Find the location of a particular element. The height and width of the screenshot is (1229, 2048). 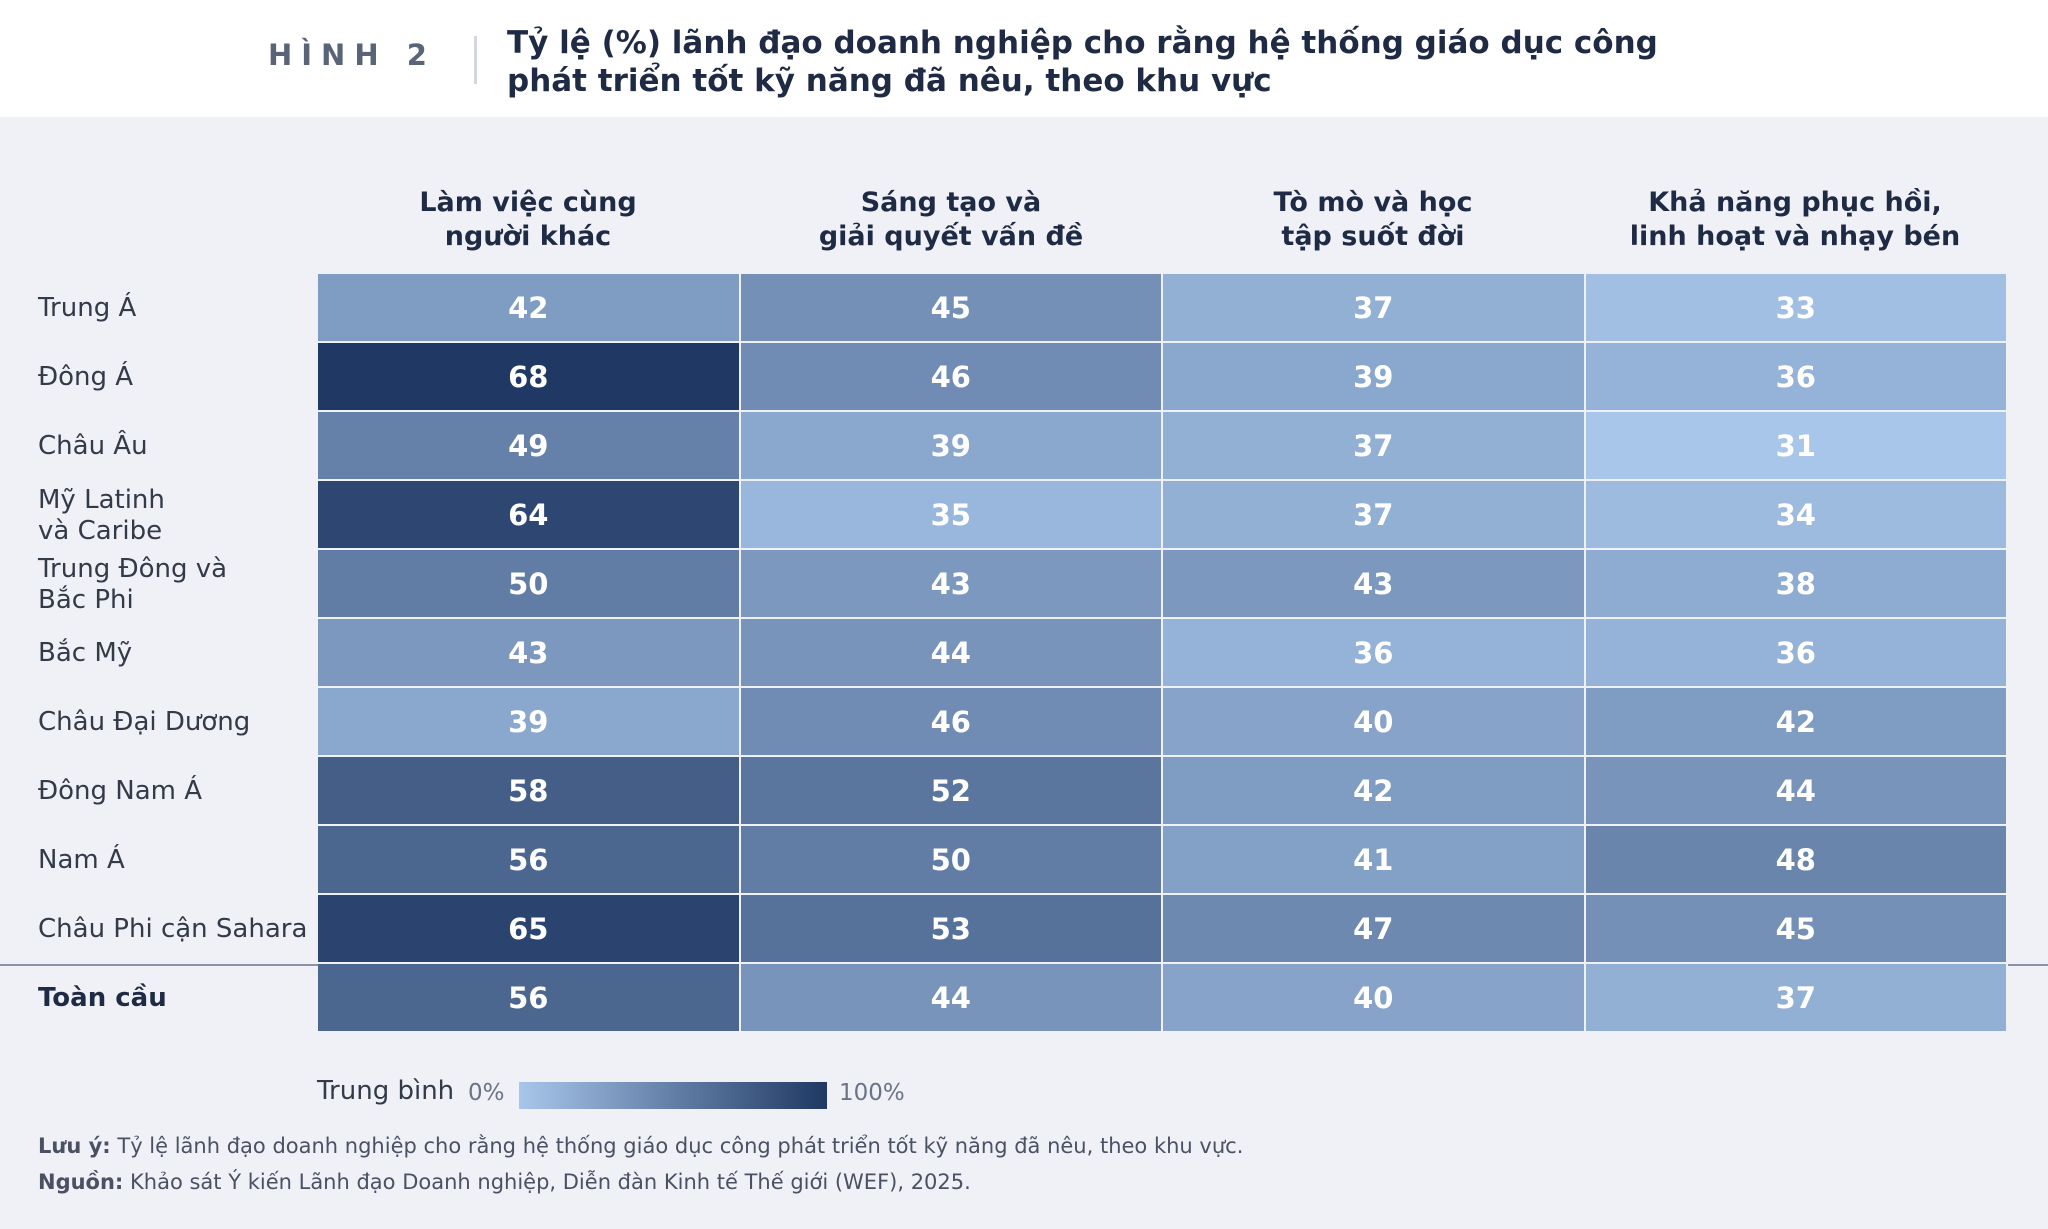

heatmap-cell: 41 is located at coordinates (1374, 860).